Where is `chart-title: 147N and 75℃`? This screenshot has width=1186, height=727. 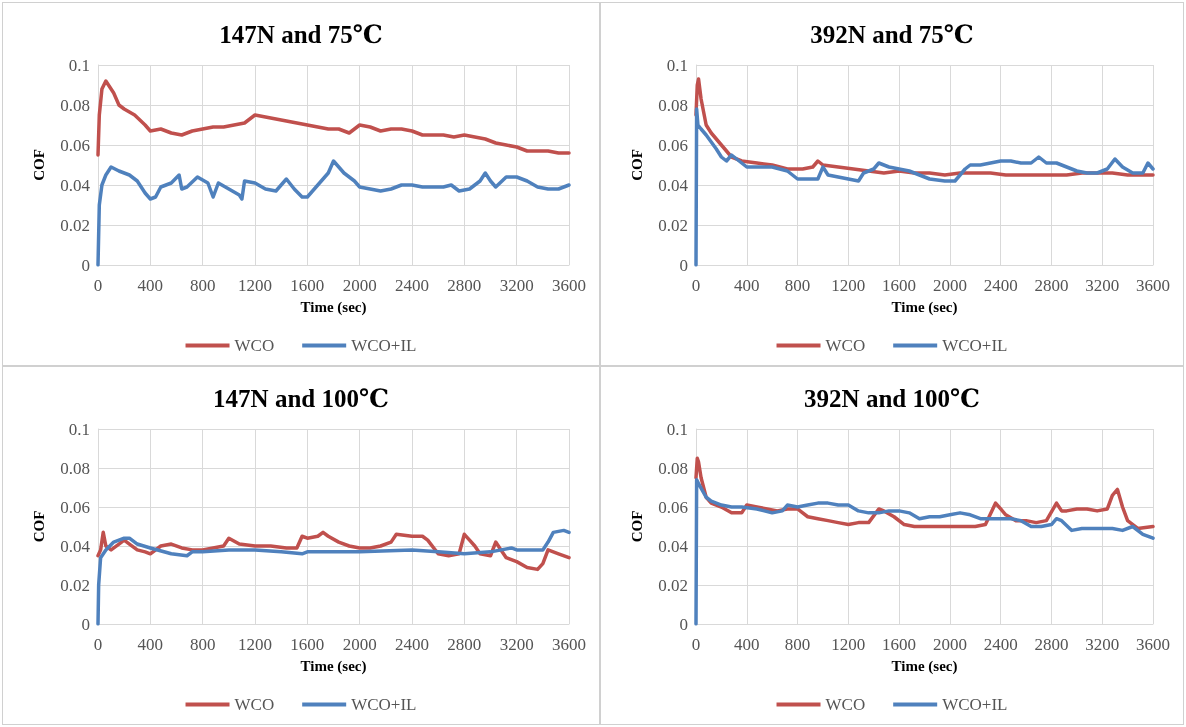
chart-title: 147N and 75℃ is located at coordinates (301, 34).